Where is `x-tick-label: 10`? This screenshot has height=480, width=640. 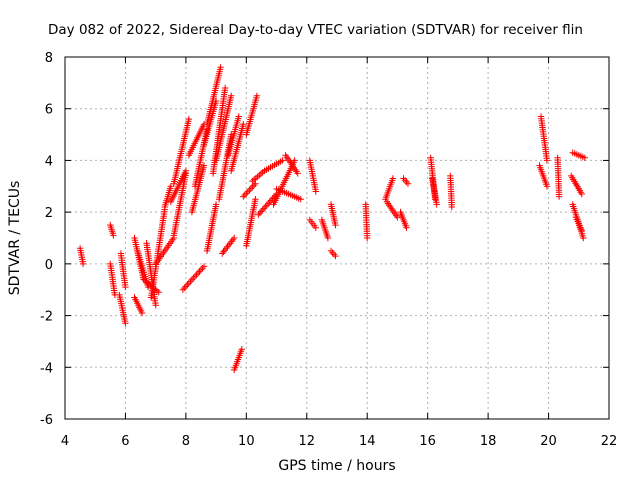 x-tick-label: 10 is located at coordinates (246, 441).